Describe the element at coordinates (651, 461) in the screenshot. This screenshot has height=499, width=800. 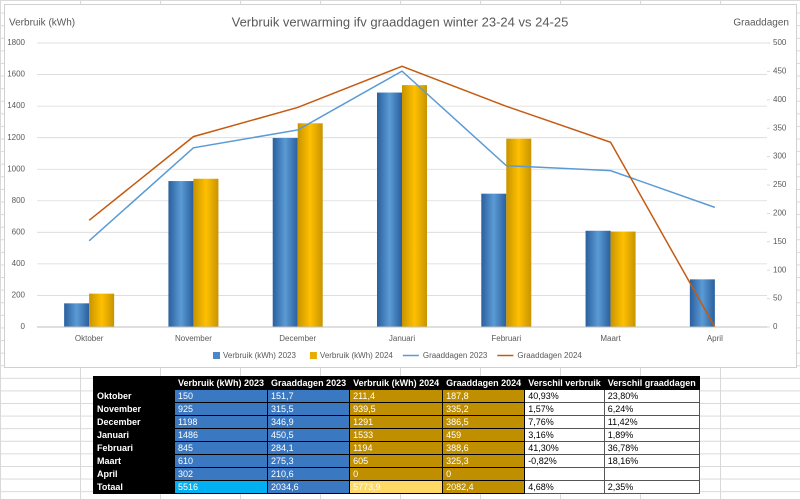
I see `cell: 18,16%` at that location.